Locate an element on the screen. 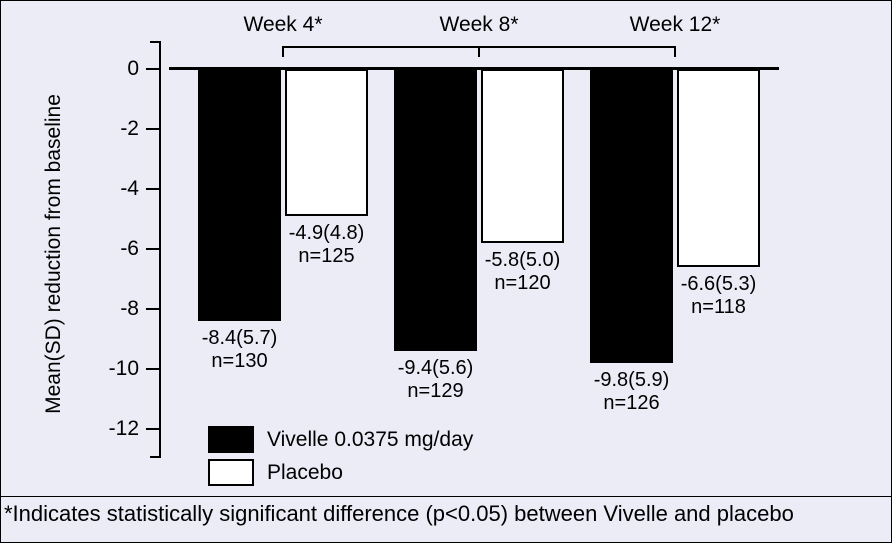 The height and width of the screenshot is (543, 892). vivelle-legend-label: Vivelle 0.0375 mg/day is located at coordinates (370, 439).